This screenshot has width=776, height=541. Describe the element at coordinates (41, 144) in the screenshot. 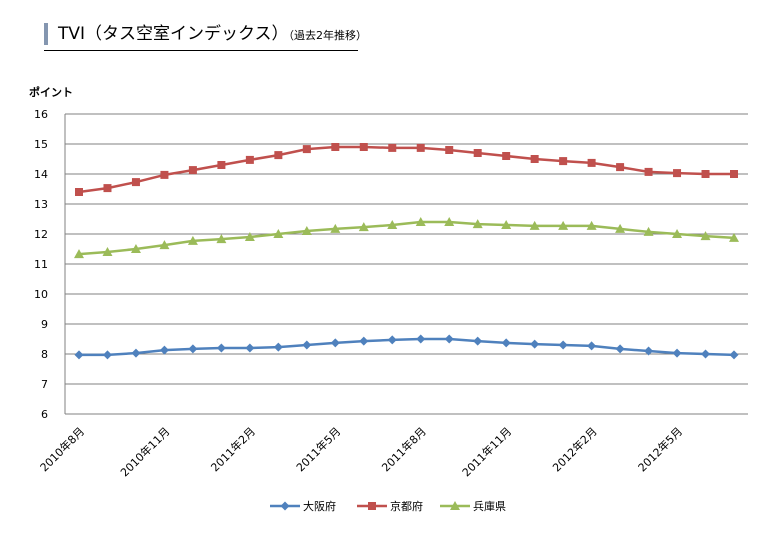

I see `y-tick-label: 15` at that location.